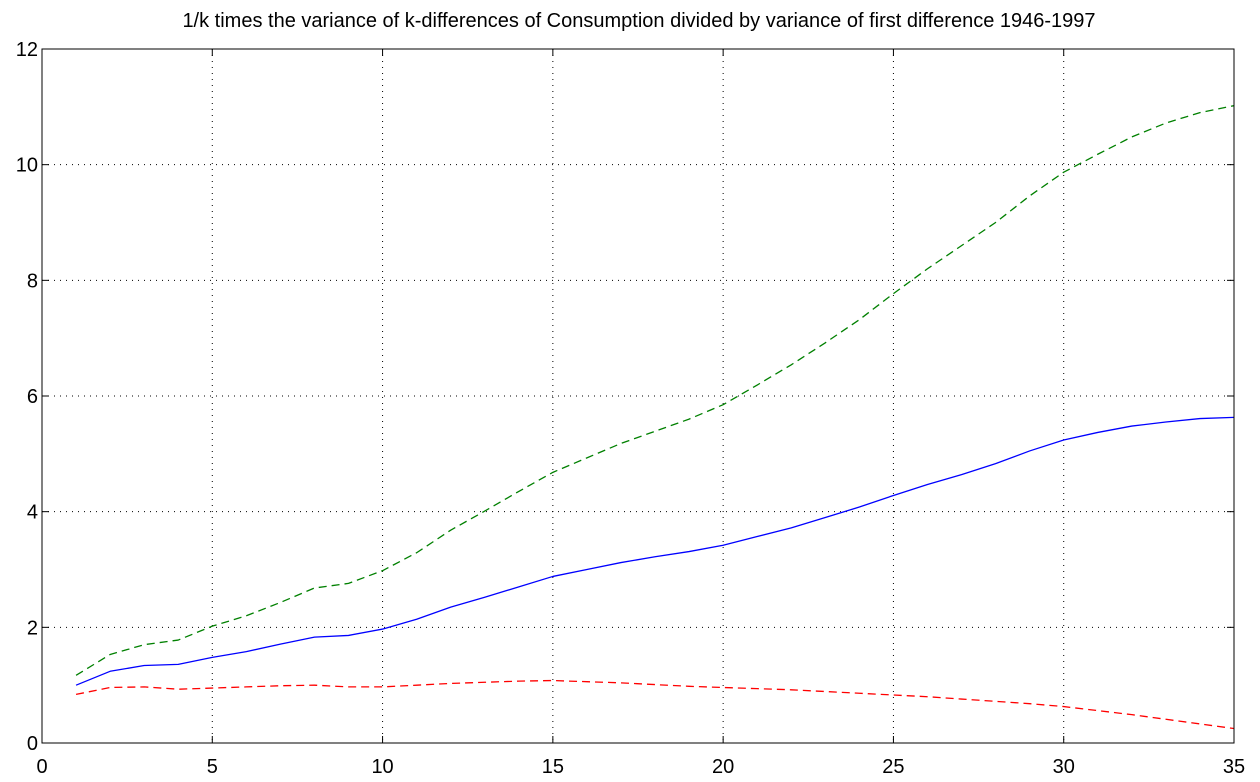  Describe the element at coordinates (27, 166) in the screenshot. I see `y-tick-label: 10` at that location.